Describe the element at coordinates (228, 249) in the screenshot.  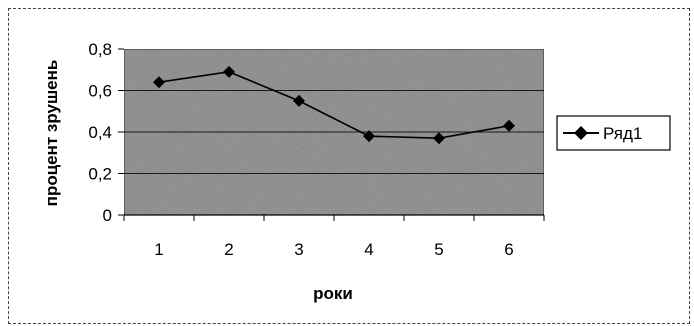
I see `x-tick-label: 2` at that location.